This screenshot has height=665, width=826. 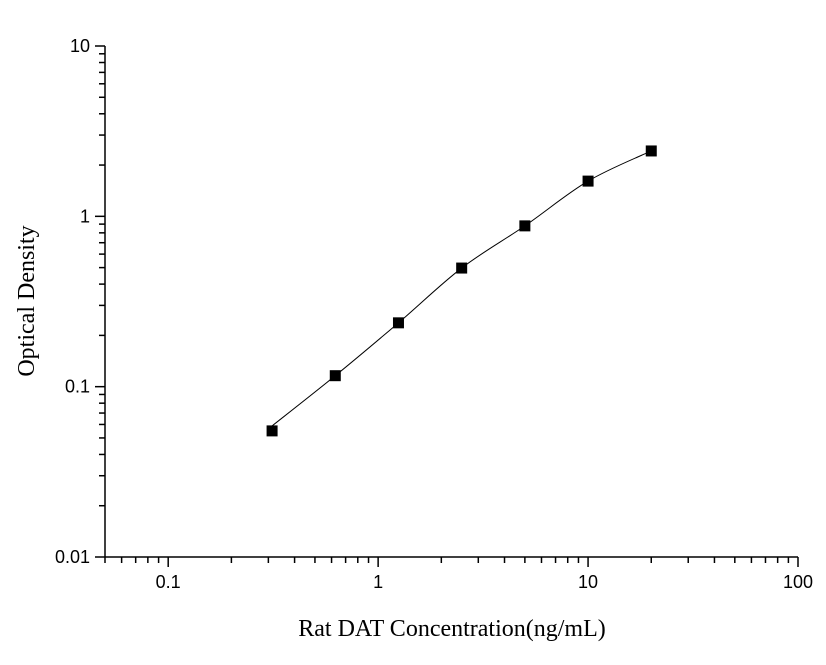 What do you see at coordinates (378, 582) in the screenshot?
I see `x-tick-label: 1` at bounding box center [378, 582].